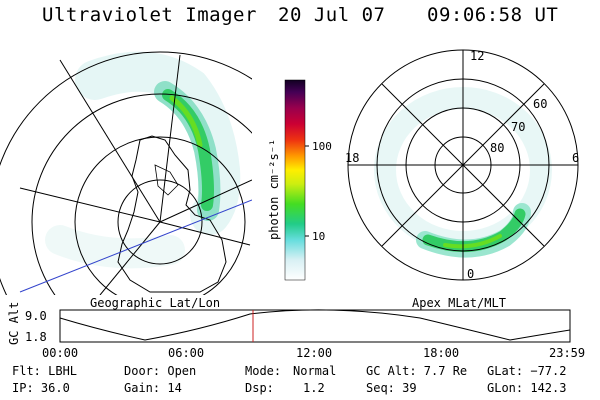  I want to click on gain-info: Gain: 14, so click(153, 388).